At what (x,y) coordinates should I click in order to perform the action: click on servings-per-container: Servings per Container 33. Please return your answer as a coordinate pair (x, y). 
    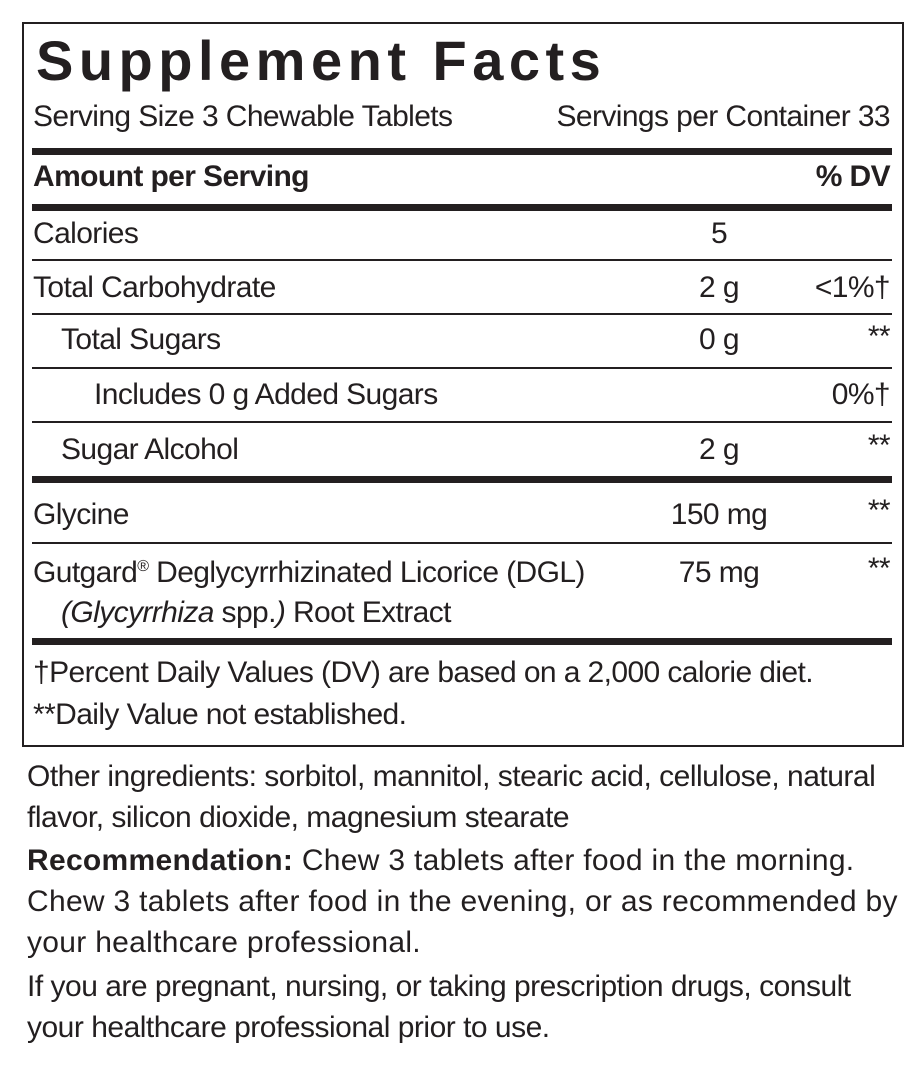
    Looking at the image, I should click on (723, 116).